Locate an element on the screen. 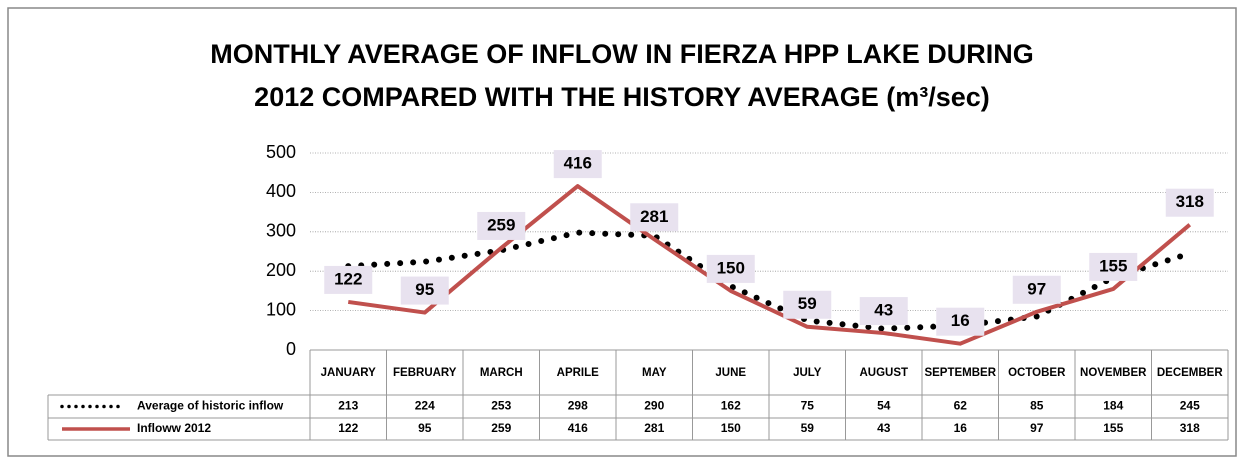 Image resolution: width=1244 pixels, height=464 pixels. category-cell: DECEMBER is located at coordinates (1189, 372).